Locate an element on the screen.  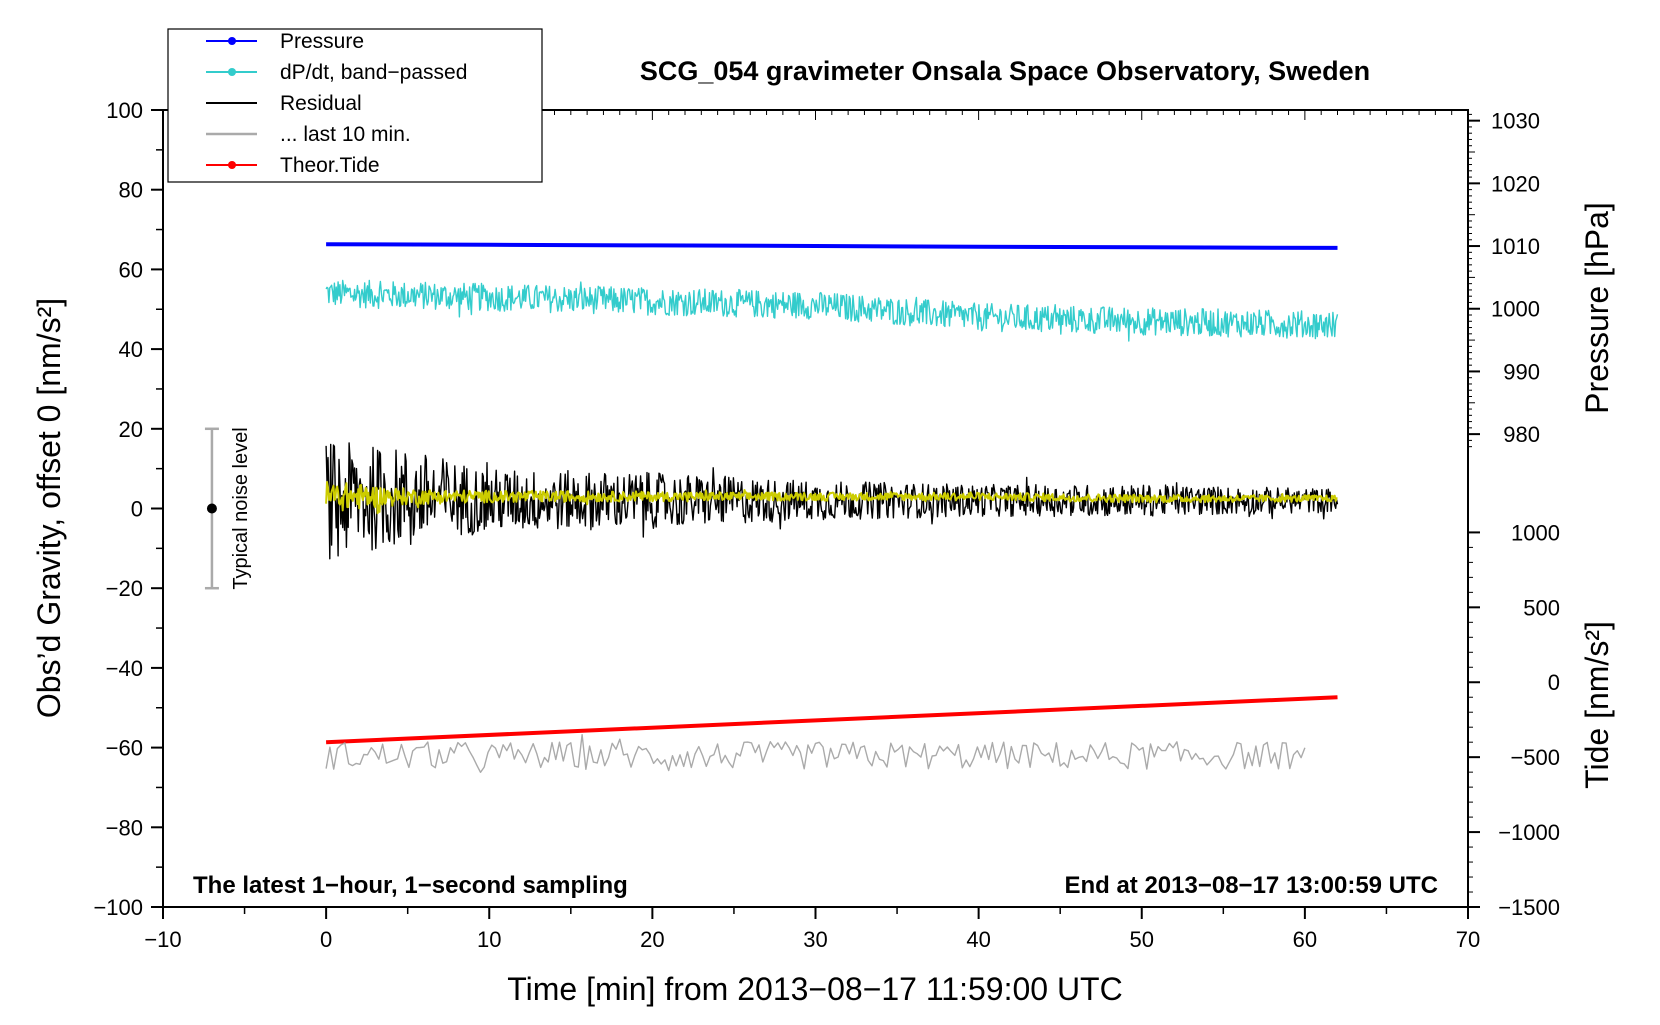
y-tick-label: 0 is located at coordinates (137, 509).